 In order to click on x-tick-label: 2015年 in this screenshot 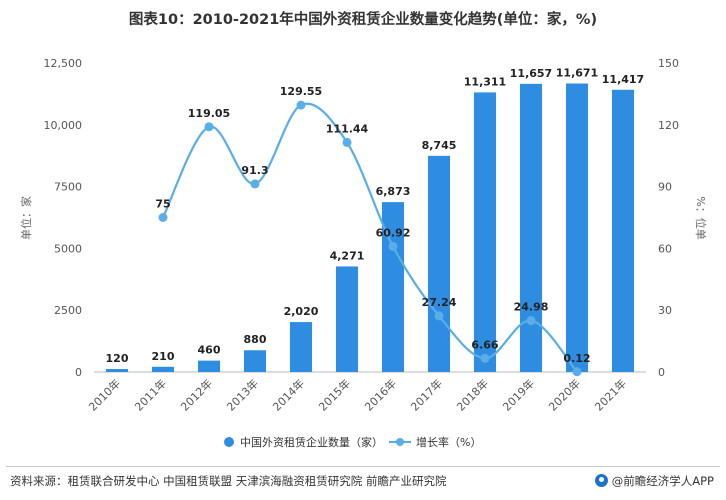, I will do `click(334, 394)`.